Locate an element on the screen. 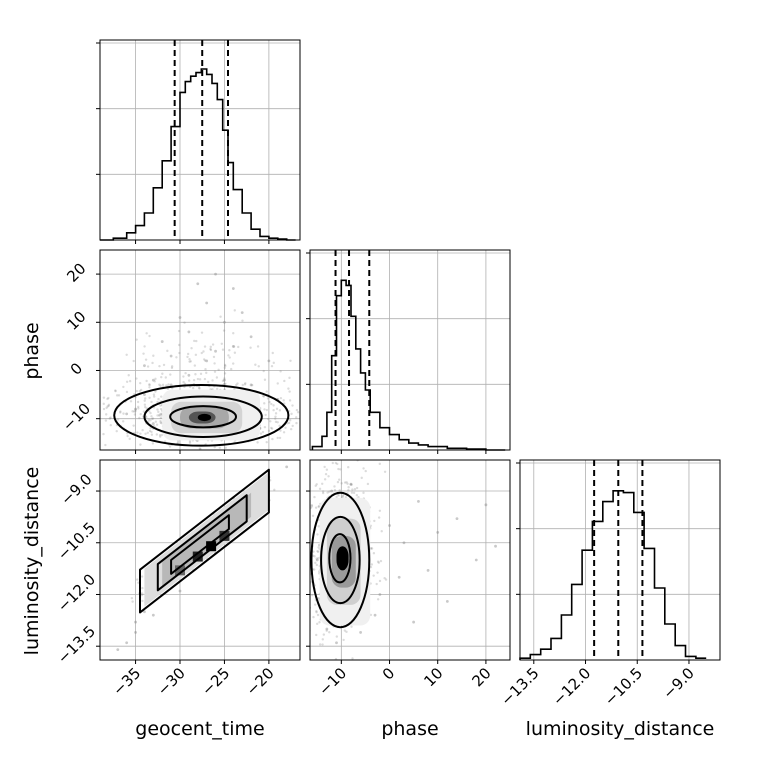 The height and width of the screenshot is (760, 760). x-tick-label-luminosity_distance: −10.5 is located at coordinates (623, 686).